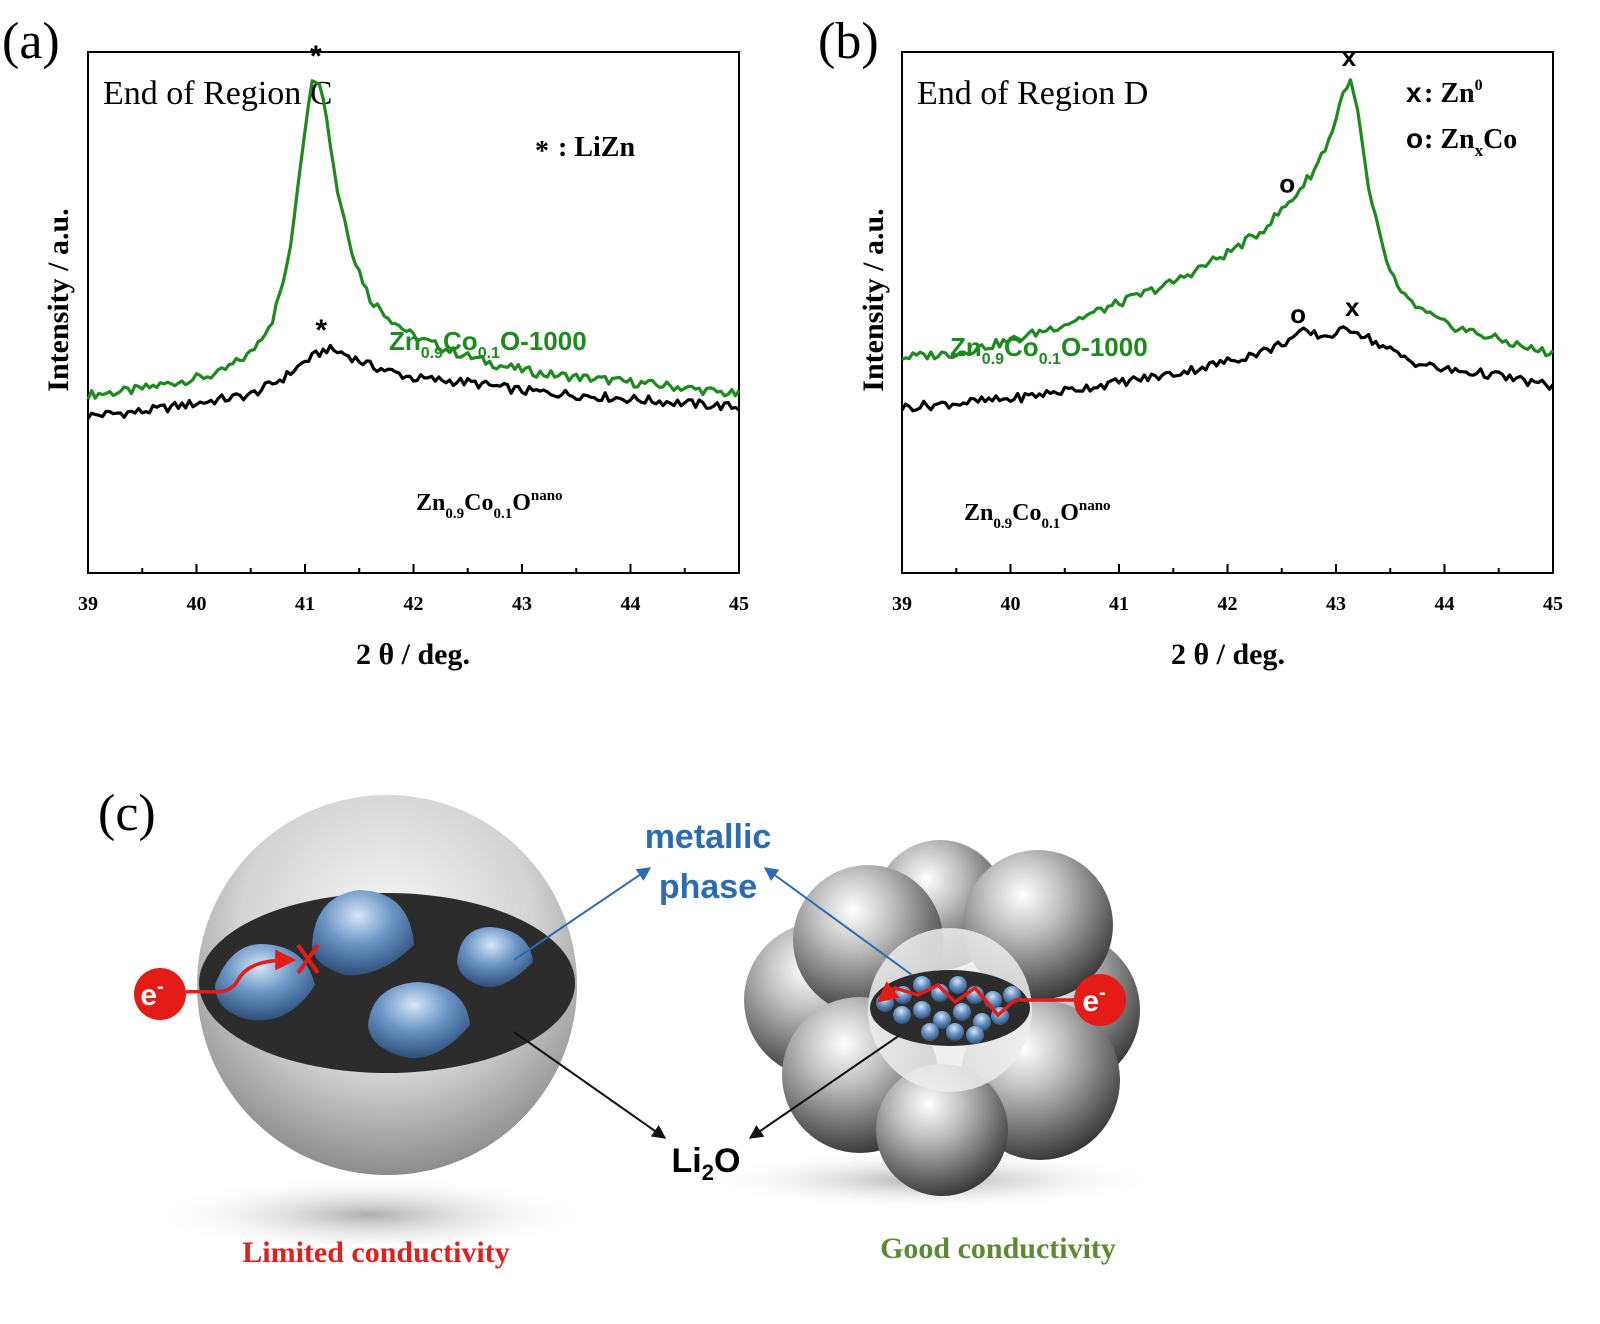 The width and height of the screenshot is (1600, 1324). Describe the element at coordinates (873, 299) in the screenshot. I see `y-axis-label-b: Intensity / a.u.` at that location.